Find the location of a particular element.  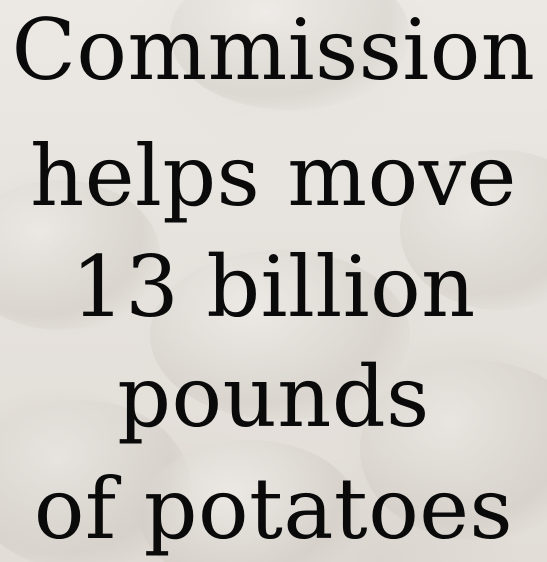

headline-line: pounds is located at coordinates (273, 397).